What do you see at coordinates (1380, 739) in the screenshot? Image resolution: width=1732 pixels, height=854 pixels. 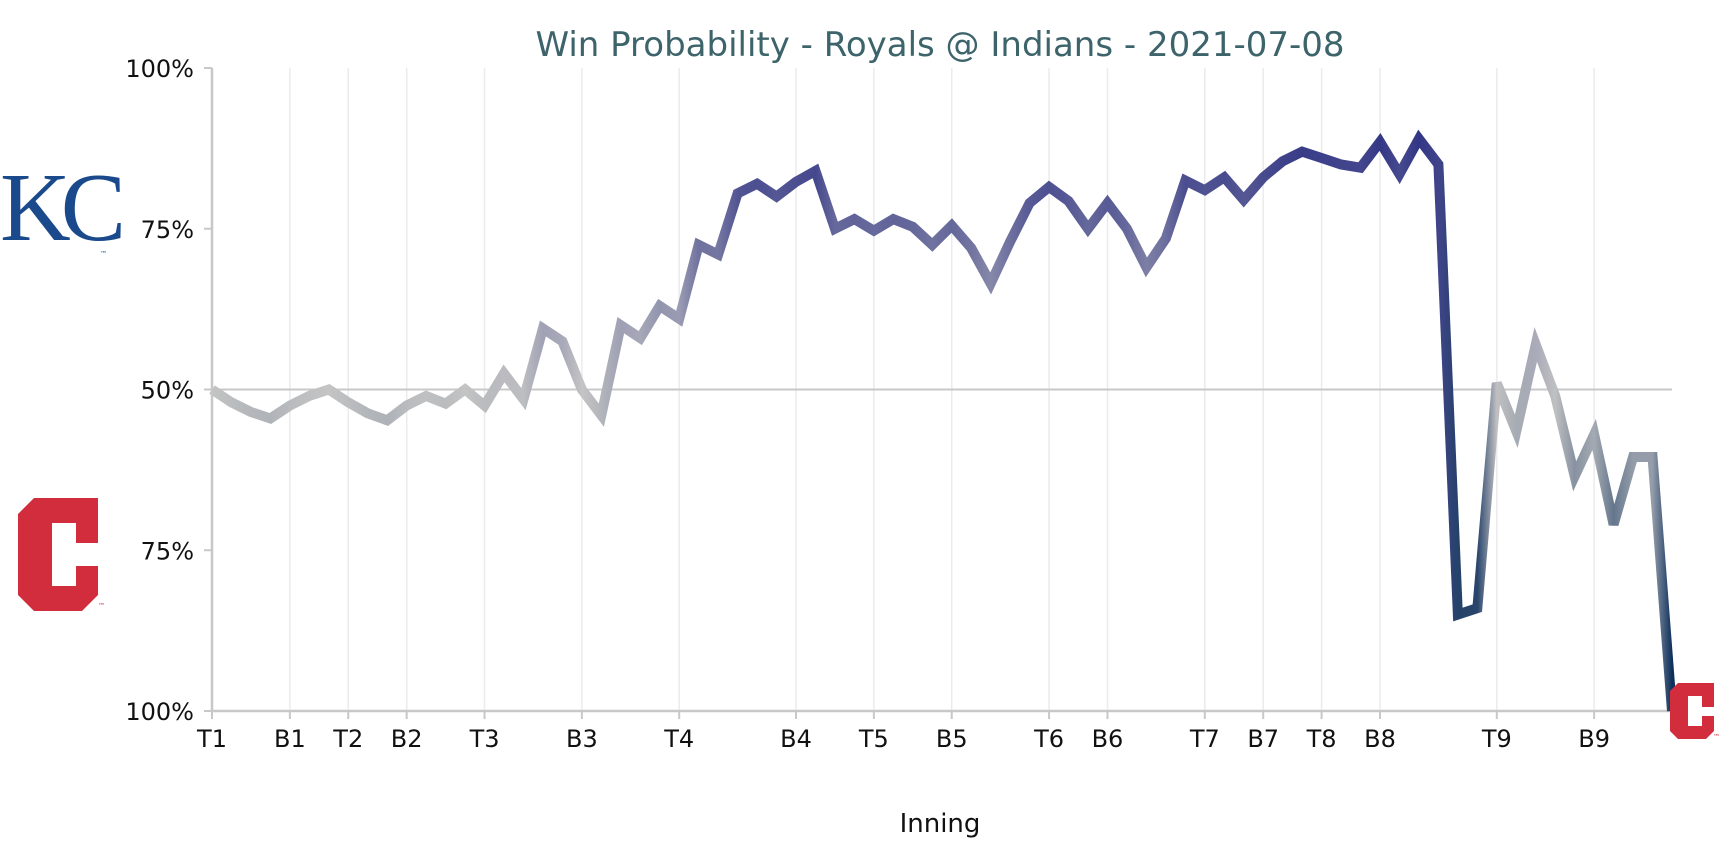 I see `x-tick-label-B8: B8` at bounding box center [1380, 739].